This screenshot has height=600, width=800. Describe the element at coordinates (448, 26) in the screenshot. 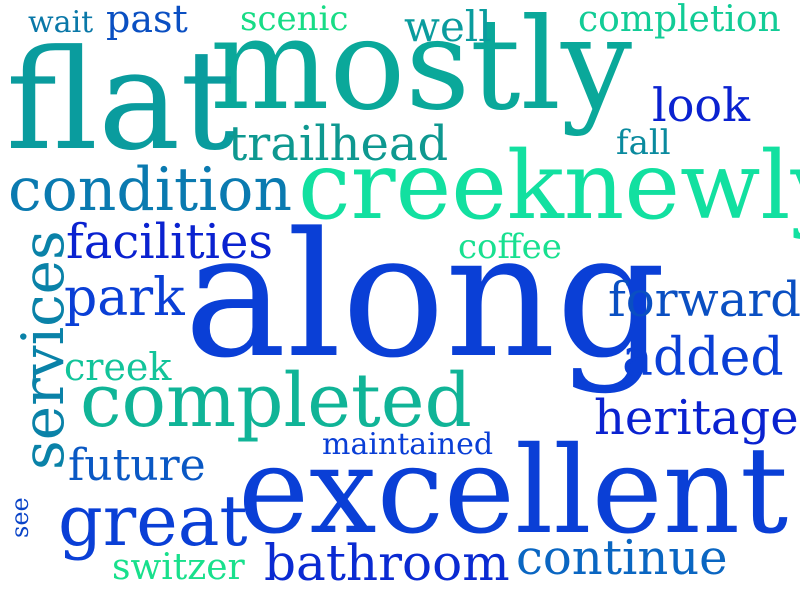

I see `word-well: well` at that location.